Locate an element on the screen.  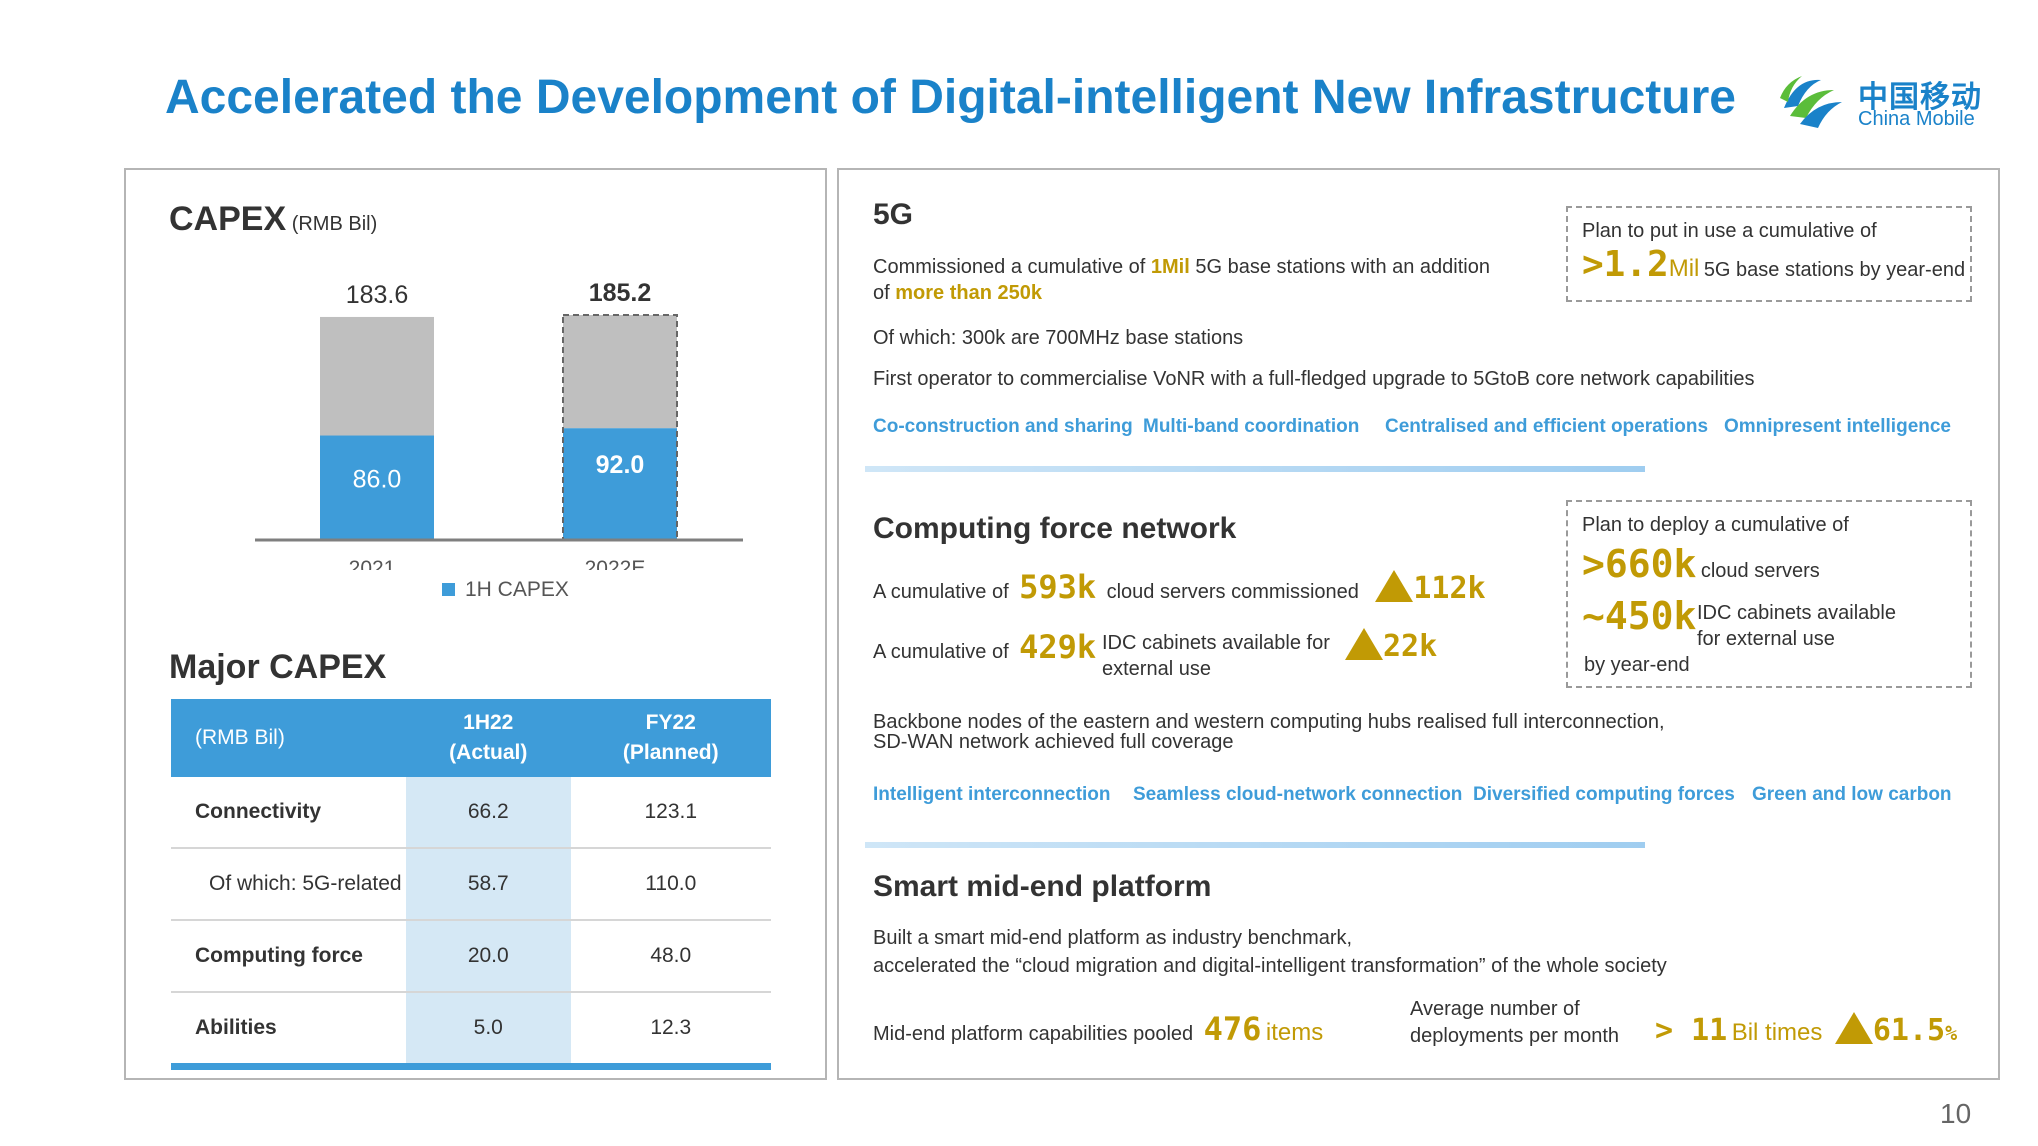
table-header-unit: (RMB Bil) is located at coordinates (288, 738).